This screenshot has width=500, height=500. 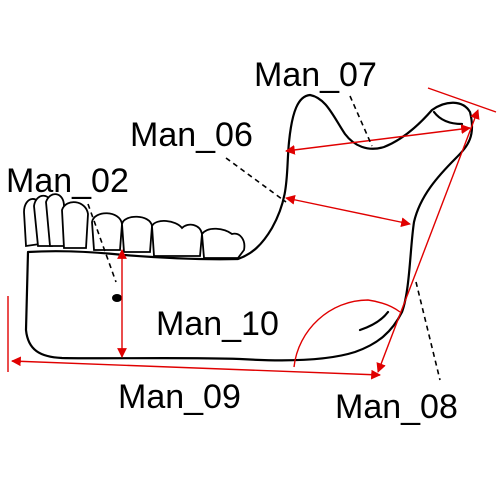 What do you see at coordinates (196, 368) in the screenshot?
I see `man-09-line` at bounding box center [196, 368].